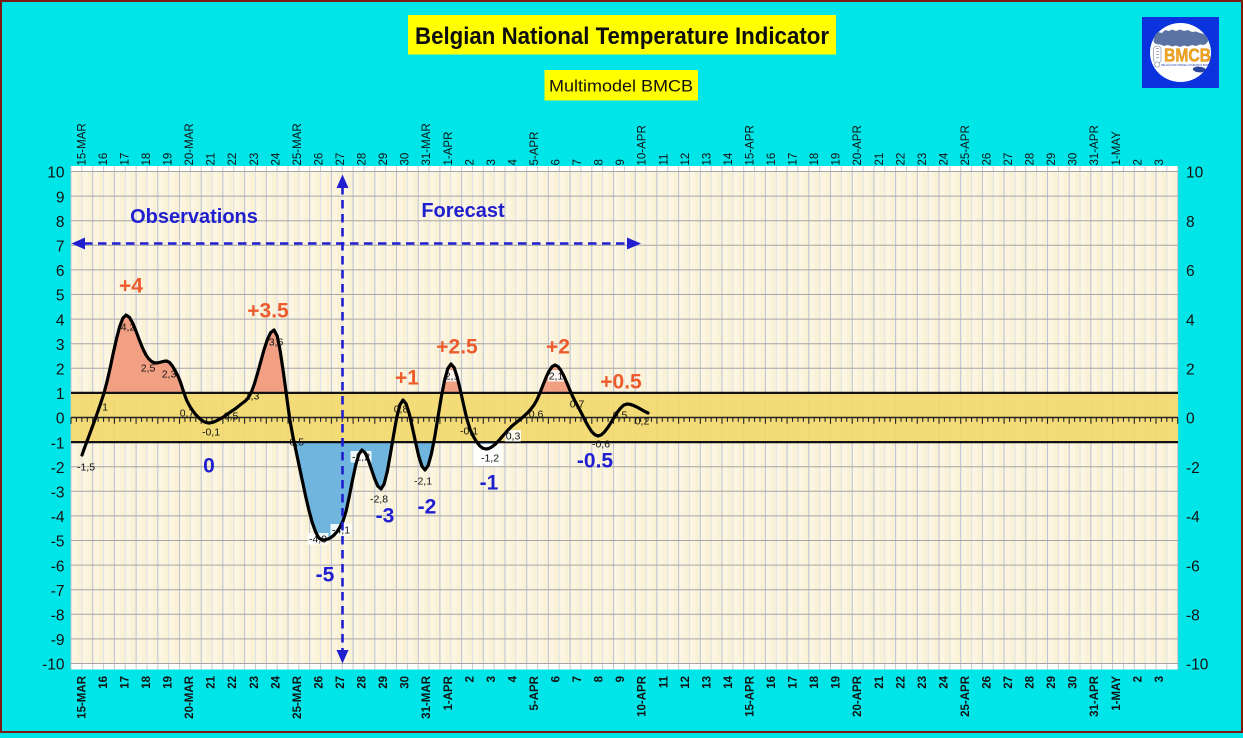 The image size is (1243, 738). Describe the element at coordinates (169, 375) in the screenshot. I see `svg-text: 2,3` at that location.